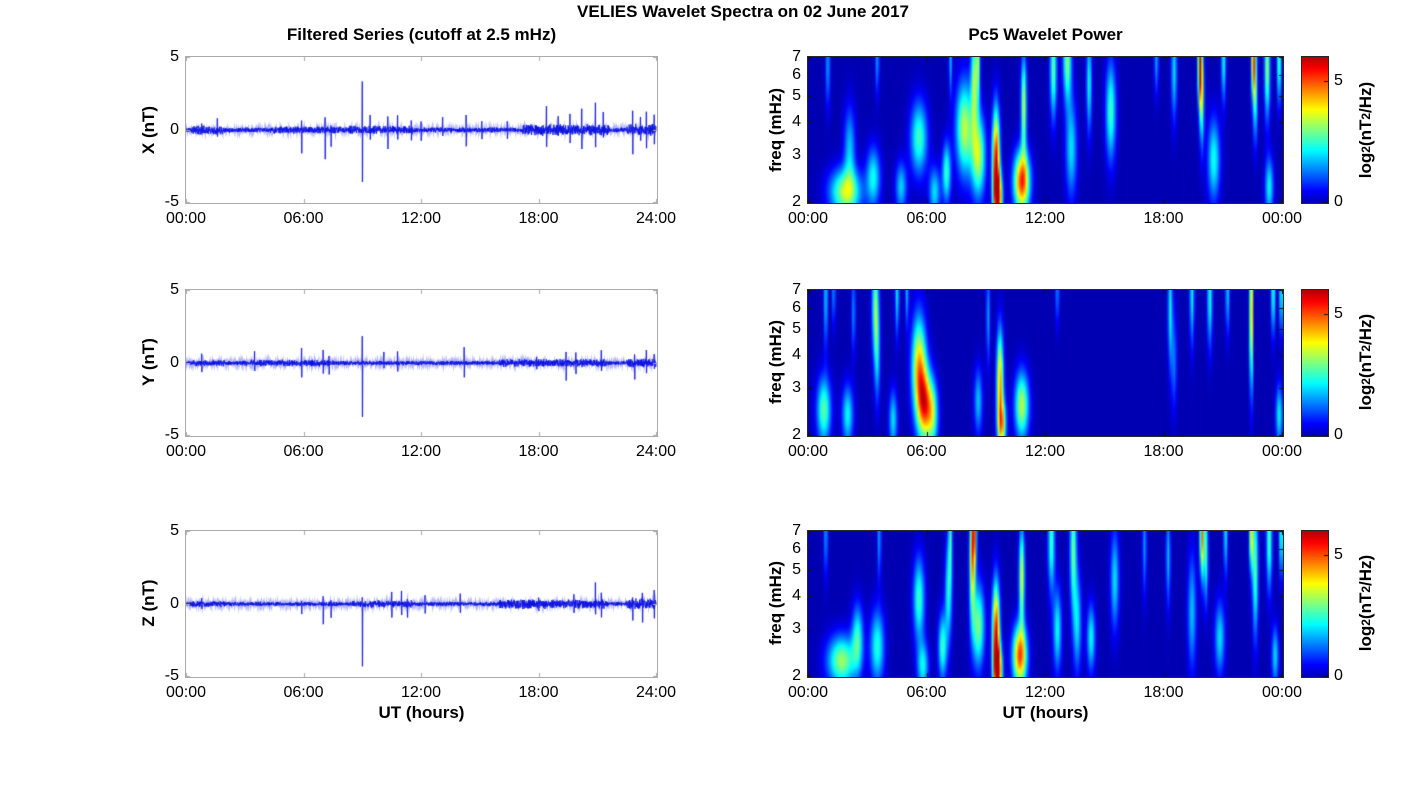 This screenshot has height=788, width=1418. What do you see at coordinates (421, 130) in the screenshot?
I see `filtered-series-plot-x` at bounding box center [421, 130].